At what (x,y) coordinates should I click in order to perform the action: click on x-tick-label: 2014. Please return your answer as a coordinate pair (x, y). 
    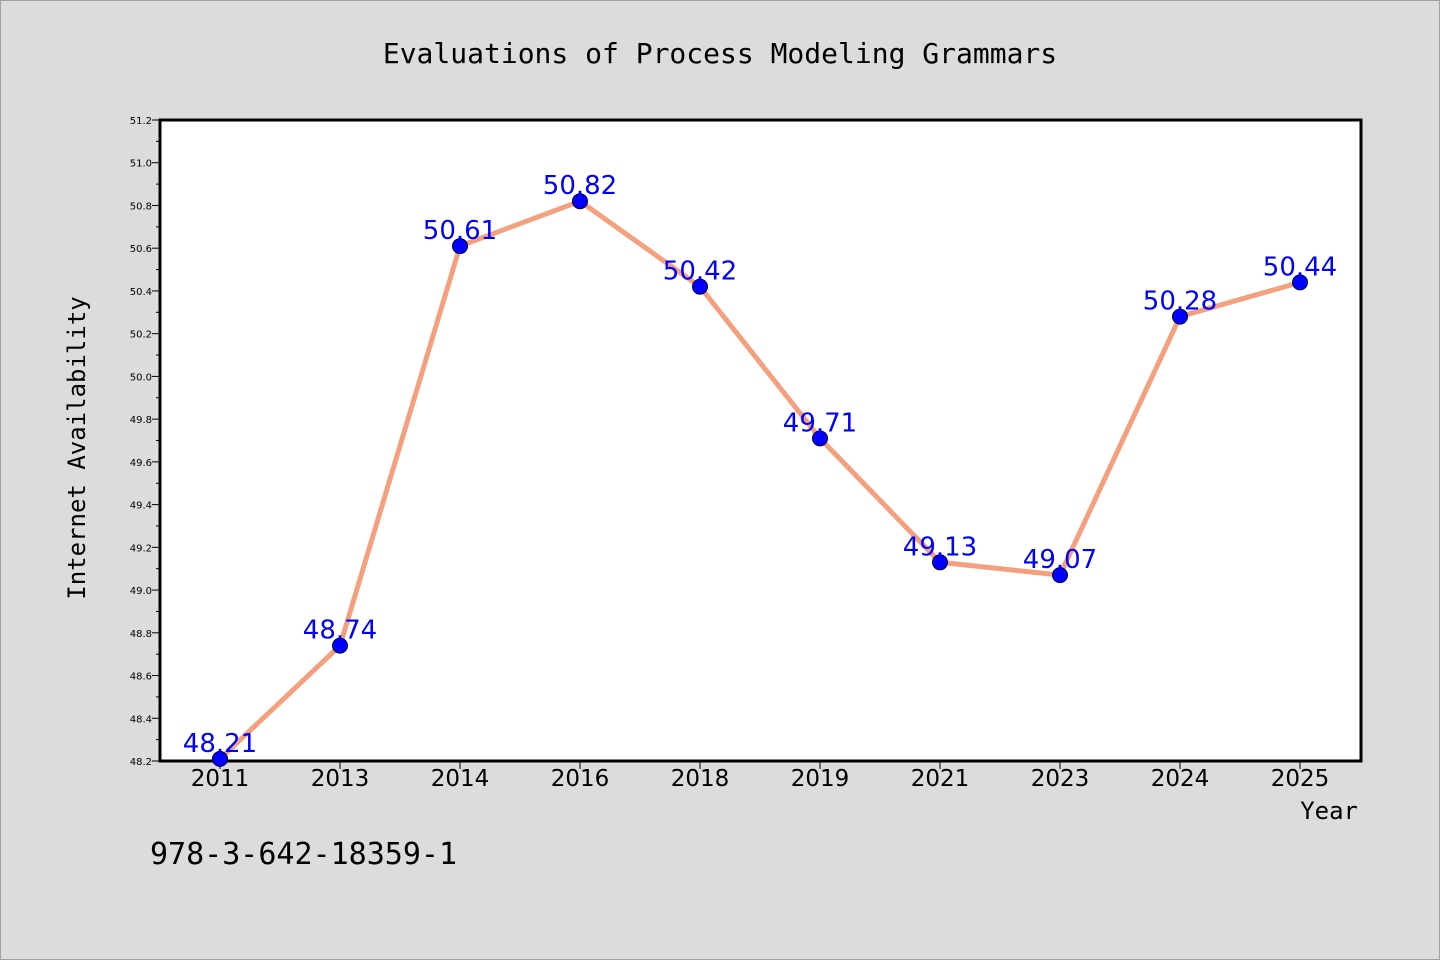
    Looking at the image, I should click on (460, 779).